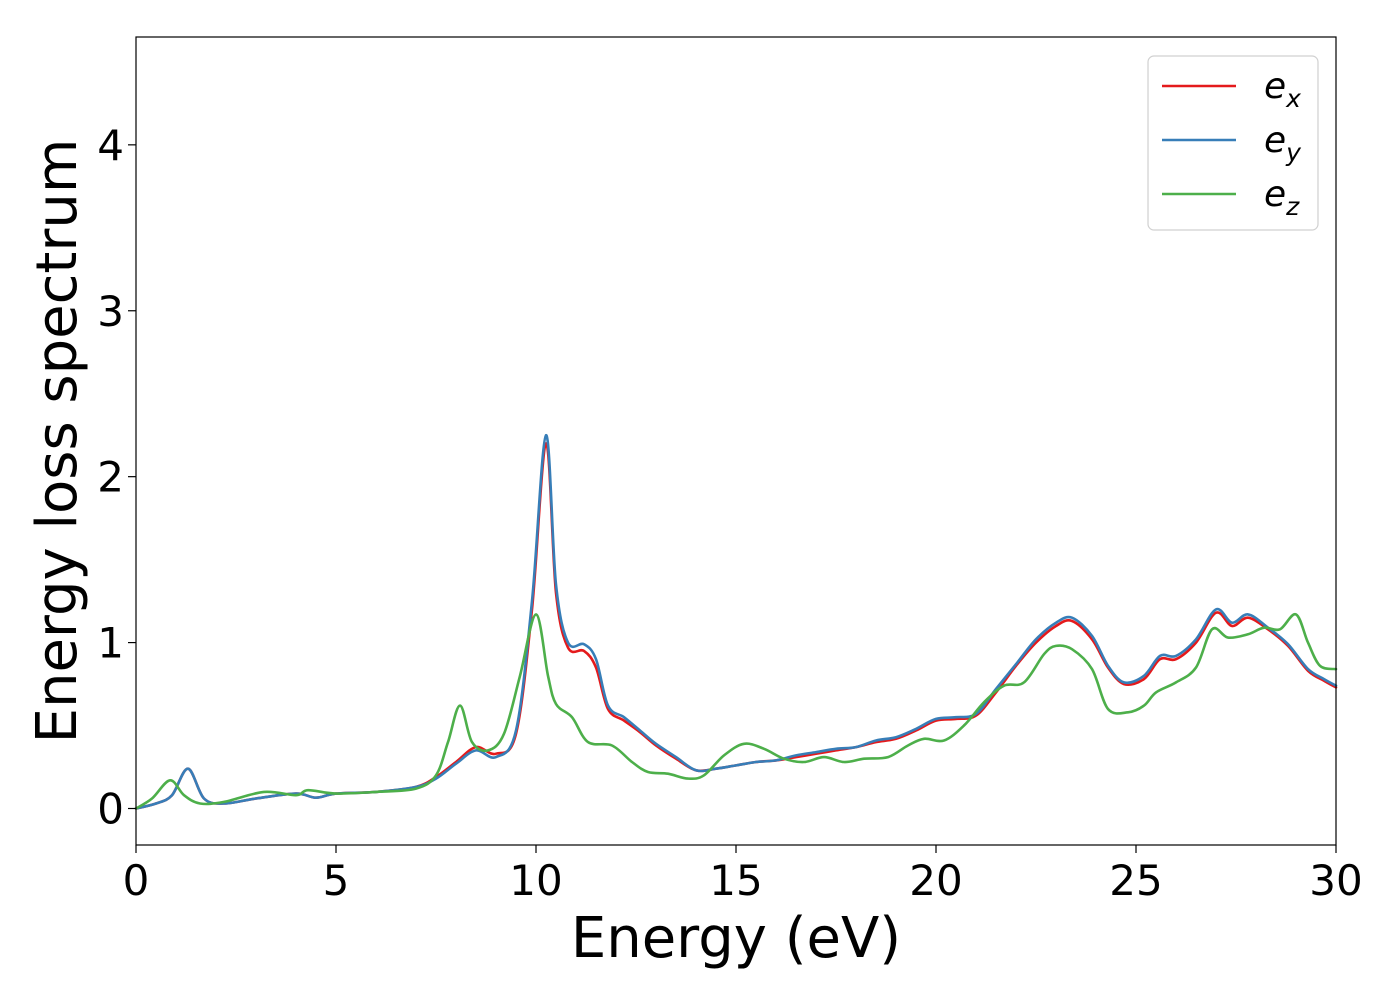 This screenshot has height=1000, width=1400. What do you see at coordinates (1335, 880) in the screenshot?
I see `x-tick-label: 30` at bounding box center [1335, 880].